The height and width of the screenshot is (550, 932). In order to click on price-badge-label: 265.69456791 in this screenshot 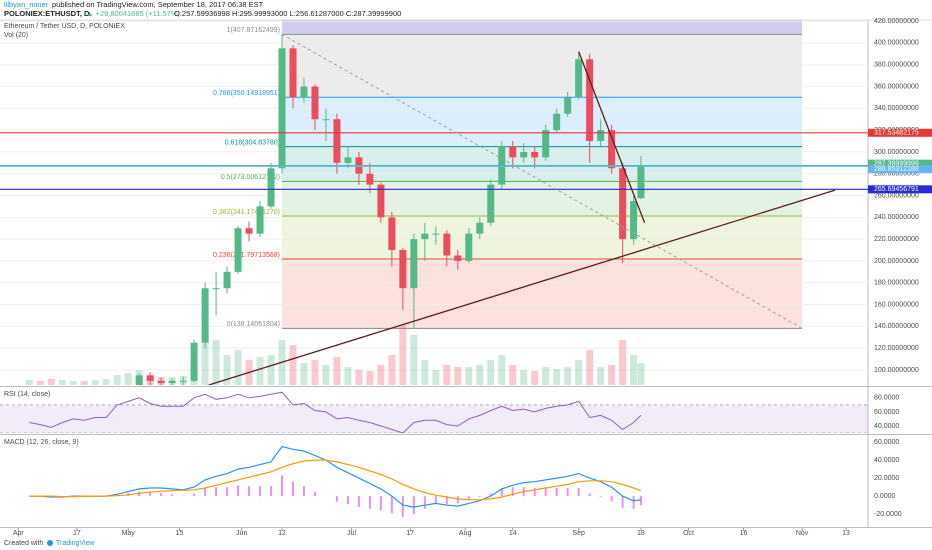, I will do `click(896, 189)`.